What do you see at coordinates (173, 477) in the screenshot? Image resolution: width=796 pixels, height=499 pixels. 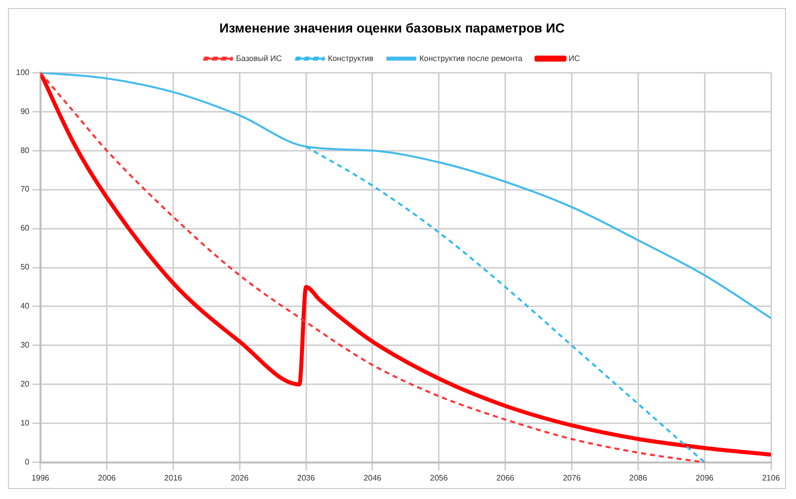 I see `x-tick-label: 2016` at bounding box center [173, 477].